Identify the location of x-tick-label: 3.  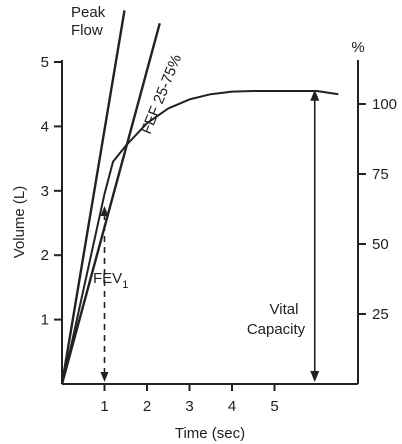
(189, 406).